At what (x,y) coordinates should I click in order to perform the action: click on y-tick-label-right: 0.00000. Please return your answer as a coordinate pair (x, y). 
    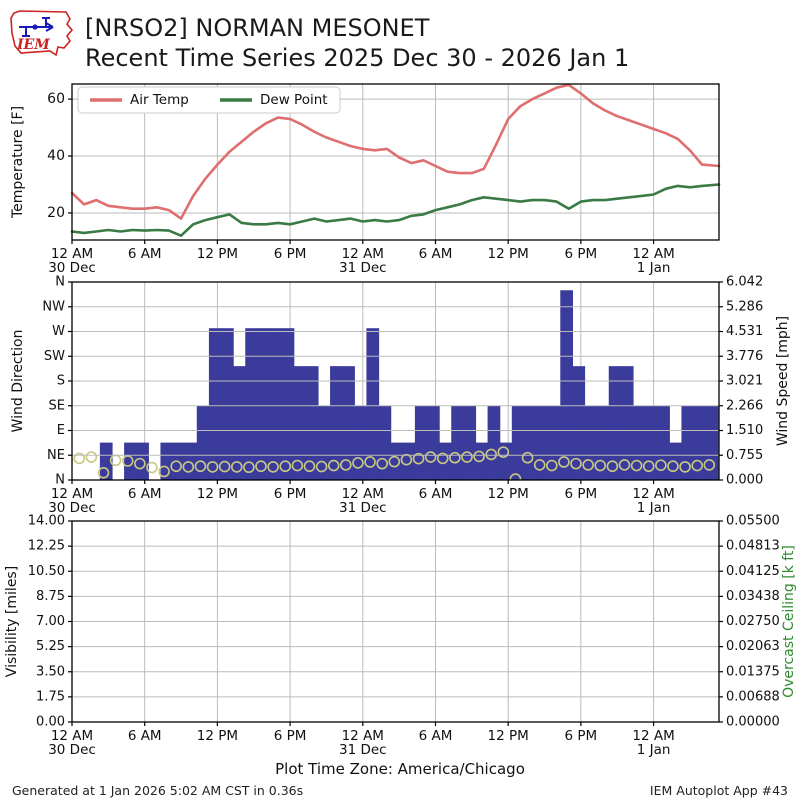
    Looking at the image, I should click on (753, 722).